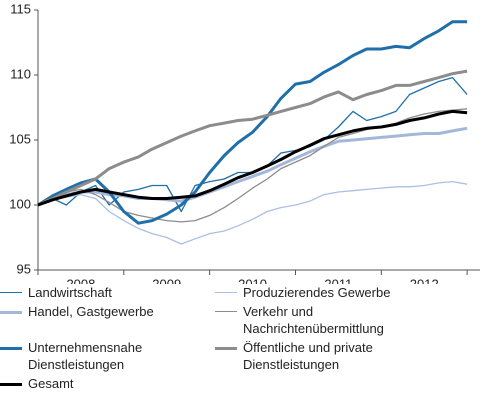 The height and width of the screenshot is (403, 491). I want to click on y-tick-label: 115, so click(20, 8).